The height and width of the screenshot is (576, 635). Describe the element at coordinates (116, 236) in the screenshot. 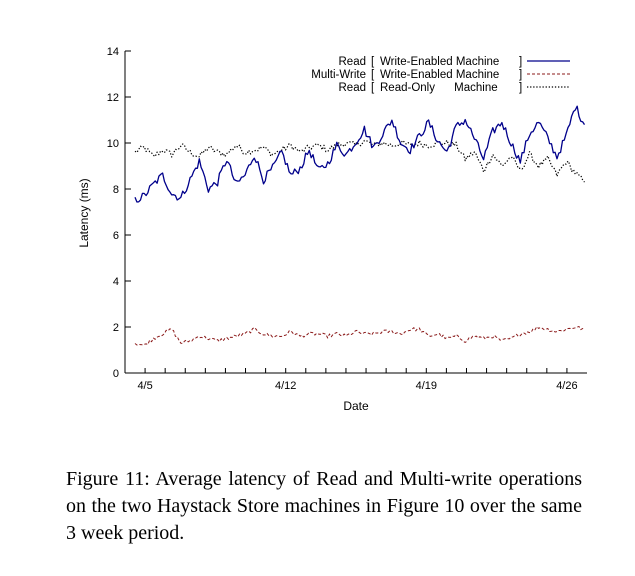

I see `y-tick-label: 6` at that location.